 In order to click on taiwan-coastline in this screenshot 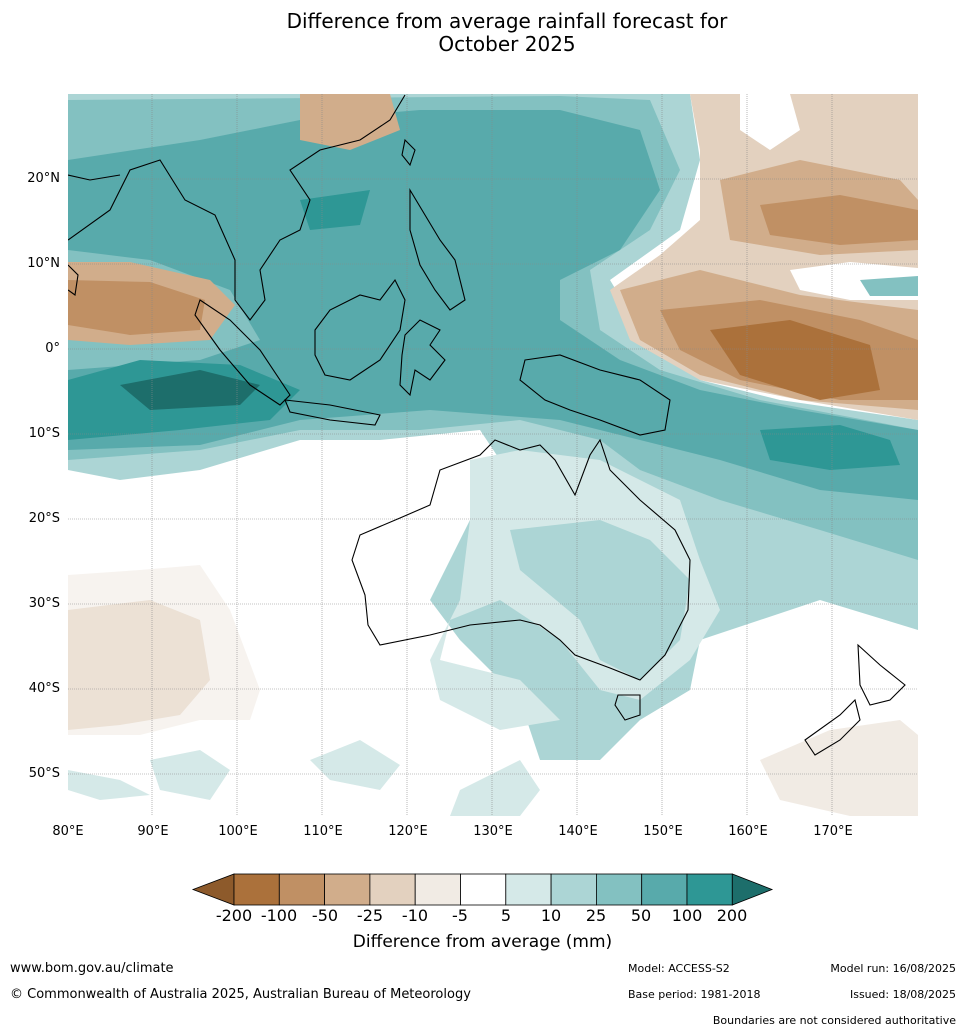, I will do `click(408, 152)`.